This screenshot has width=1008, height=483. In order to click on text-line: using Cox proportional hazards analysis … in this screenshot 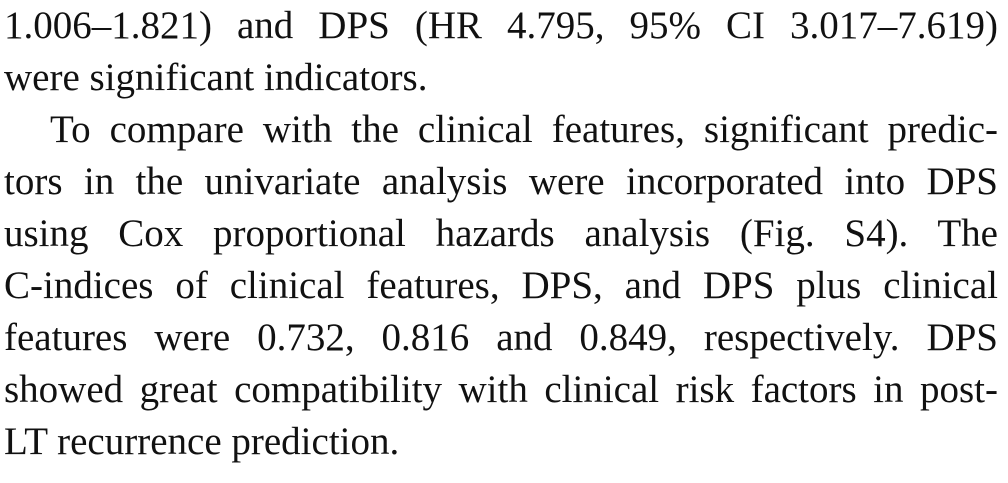, I will do `click(501, 233)`.